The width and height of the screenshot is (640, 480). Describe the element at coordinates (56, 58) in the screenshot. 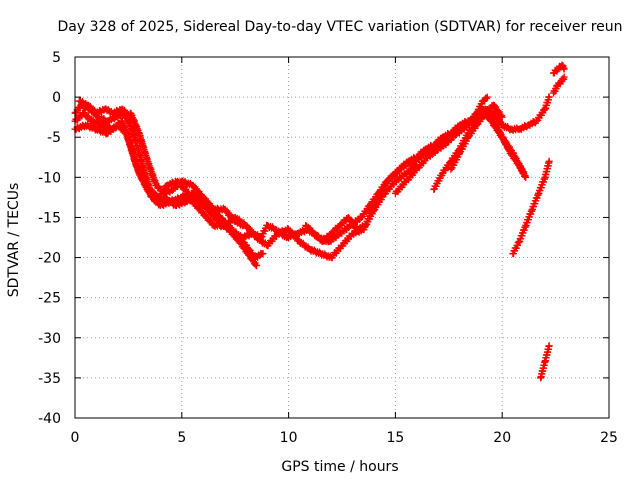

I see `y-tick-label: 5` at that location.